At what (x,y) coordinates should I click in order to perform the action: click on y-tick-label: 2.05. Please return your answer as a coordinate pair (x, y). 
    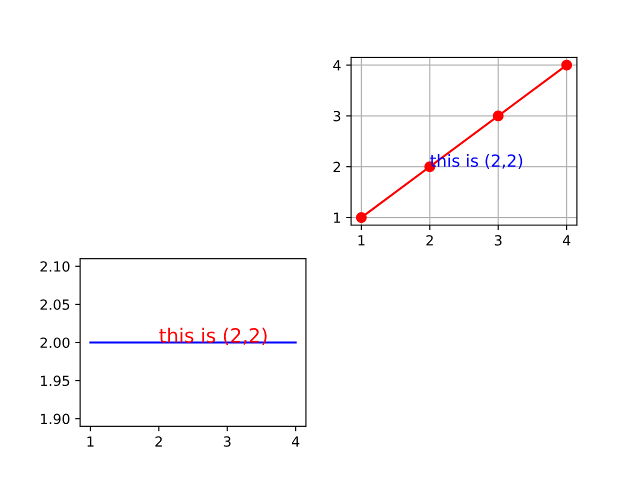
    Looking at the image, I should click on (55, 304).